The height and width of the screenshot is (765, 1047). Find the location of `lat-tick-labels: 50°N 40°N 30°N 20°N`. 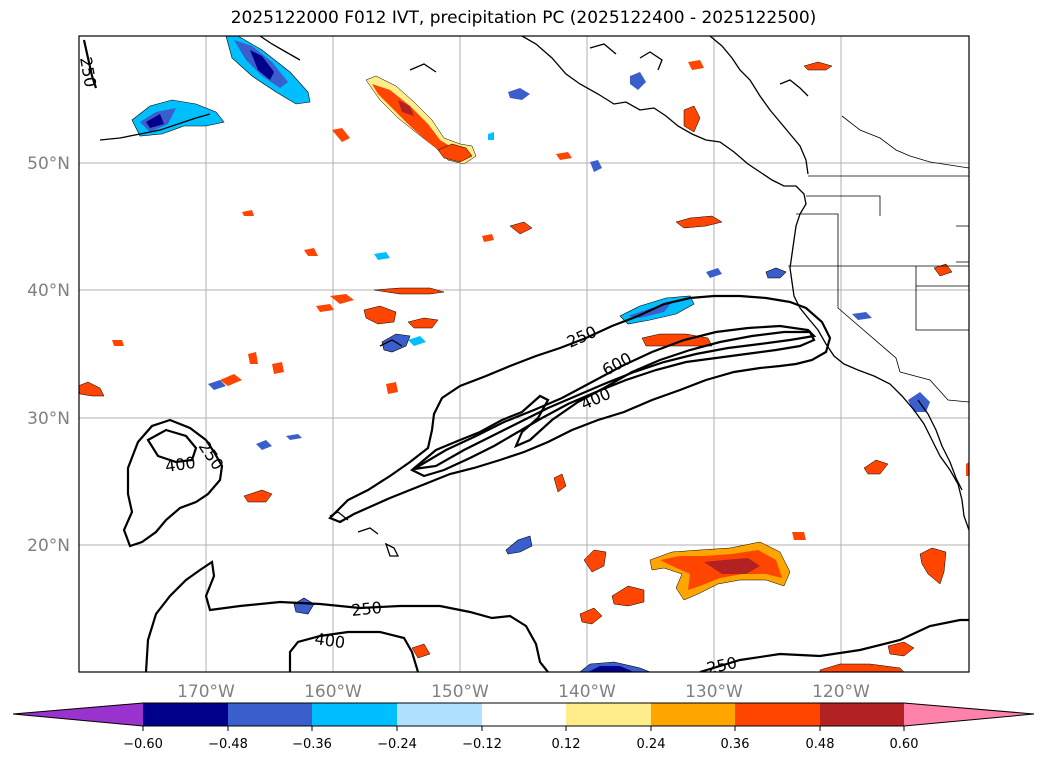

lat-tick-labels: 50°N 40°N 30°N 20°N is located at coordinates (48, 355).